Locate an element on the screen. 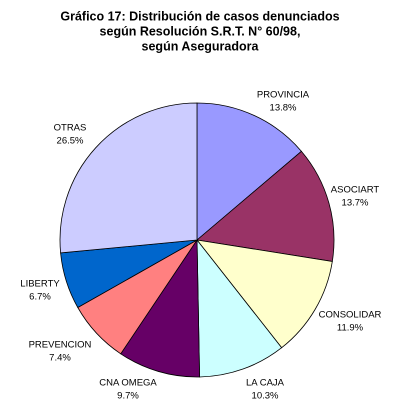  slice-value: 11.9% is located at coordinates (350, 328).